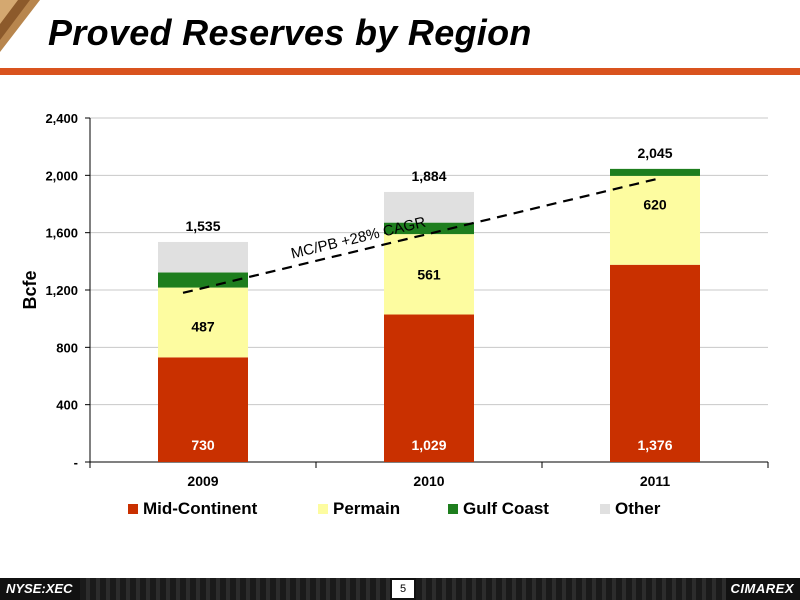  What do you see at coordinates (654, 445) in the screenshot?
I see `data-label: 1,376` at bounding box center [654, 445].